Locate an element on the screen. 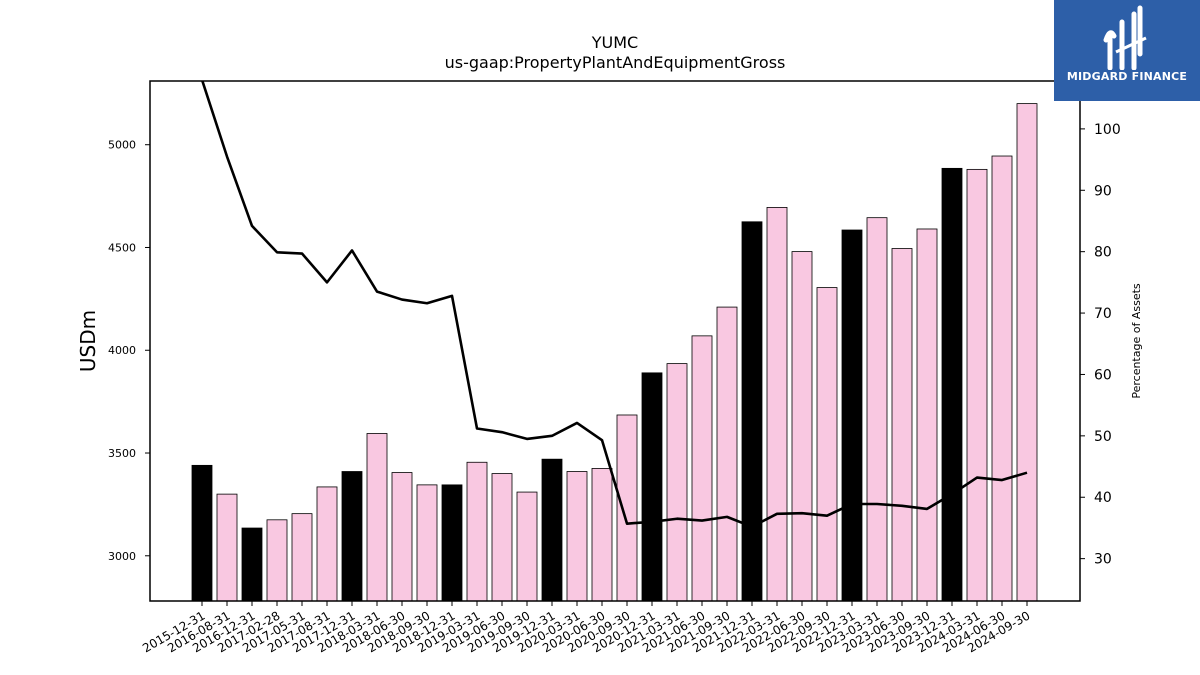  y2-tick-label-60: 60 is located at coordinates (1103, 375).